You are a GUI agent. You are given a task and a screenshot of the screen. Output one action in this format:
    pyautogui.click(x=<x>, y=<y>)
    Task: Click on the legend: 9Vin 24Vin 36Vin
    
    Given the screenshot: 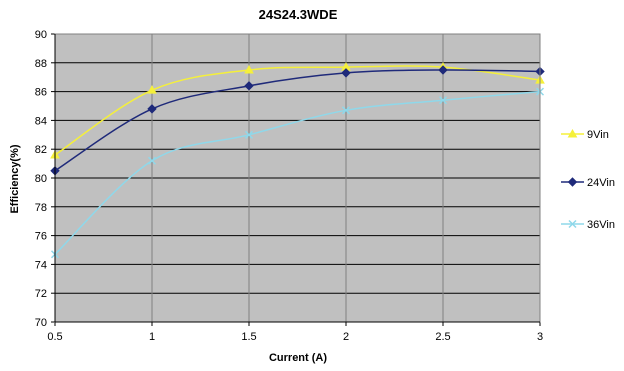 What is the action you would take?
    pyautogui.click(x=588, y=179)
    